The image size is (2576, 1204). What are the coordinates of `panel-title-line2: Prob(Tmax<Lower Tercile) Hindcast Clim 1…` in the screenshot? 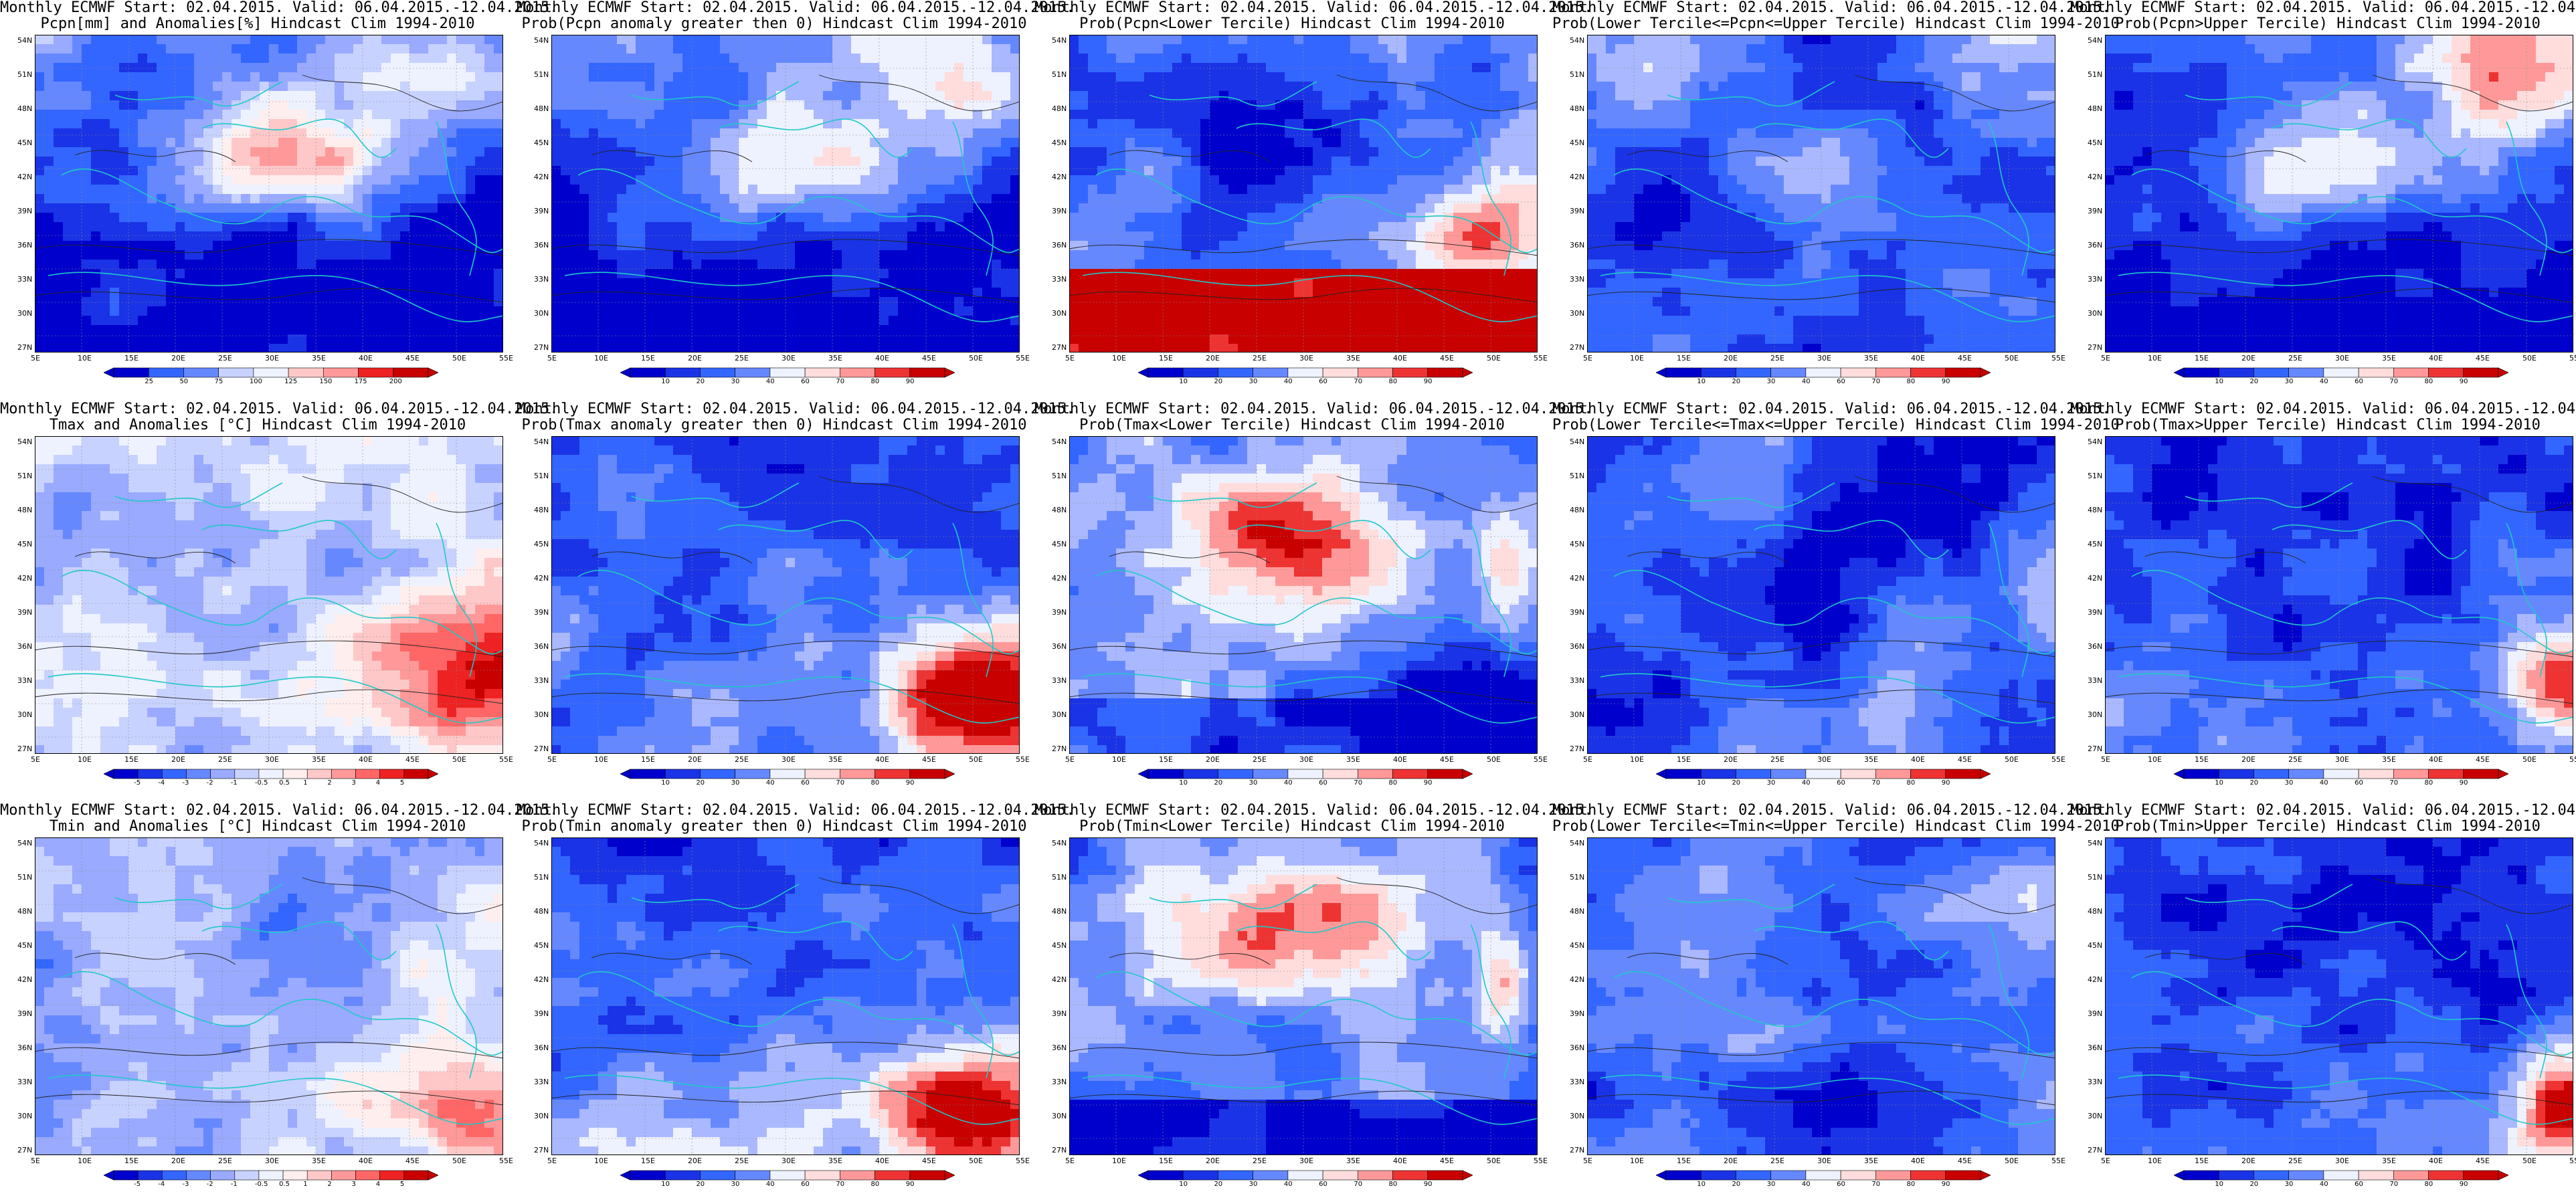 It's located at (1292, 425).